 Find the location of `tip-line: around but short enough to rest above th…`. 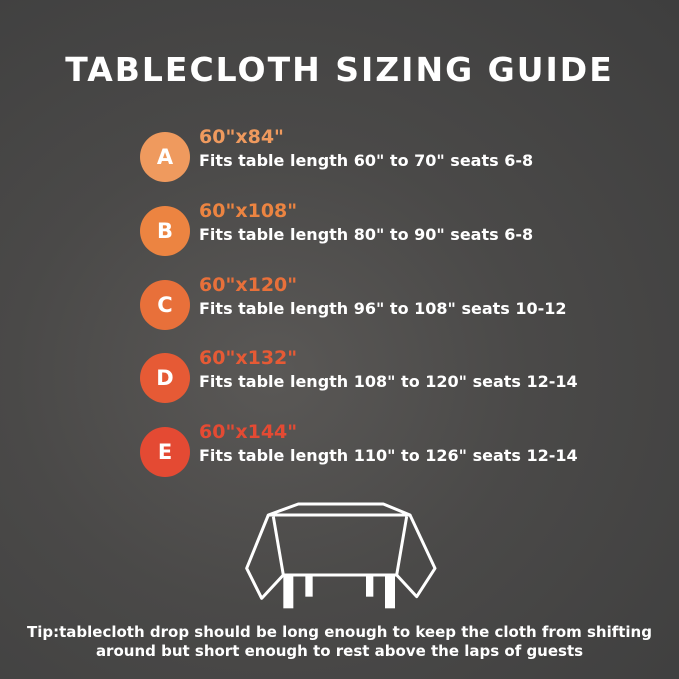

tip-line: around but short enough to rest above th… is located at coordinates (339, 651).